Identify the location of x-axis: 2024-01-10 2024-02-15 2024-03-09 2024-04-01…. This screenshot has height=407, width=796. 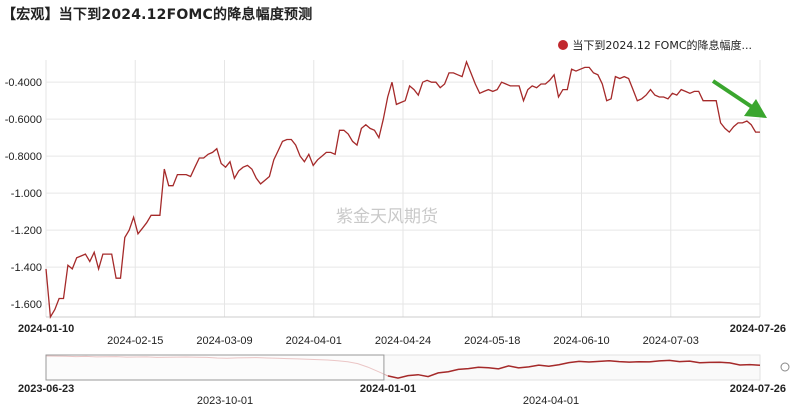
(402, 331).